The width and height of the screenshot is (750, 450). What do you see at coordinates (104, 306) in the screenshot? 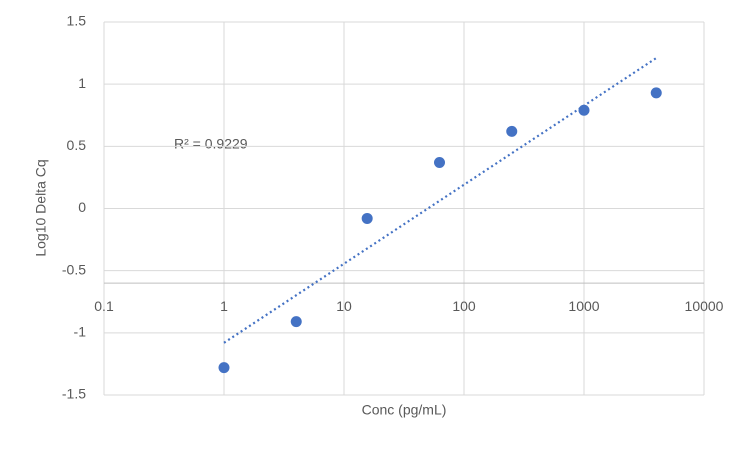
I see `x-tick-label: 0.1` at bounding box center [104, 306].